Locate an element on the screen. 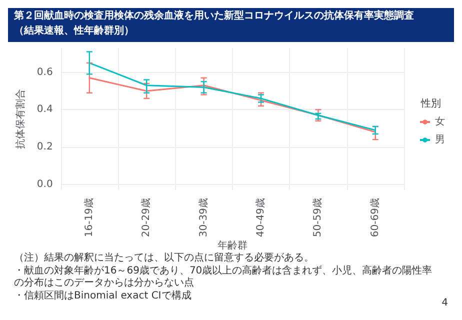 This screenshot has height=320, width=462. x-tick-label: 50-59歳 is located at coordinates (318, 218).